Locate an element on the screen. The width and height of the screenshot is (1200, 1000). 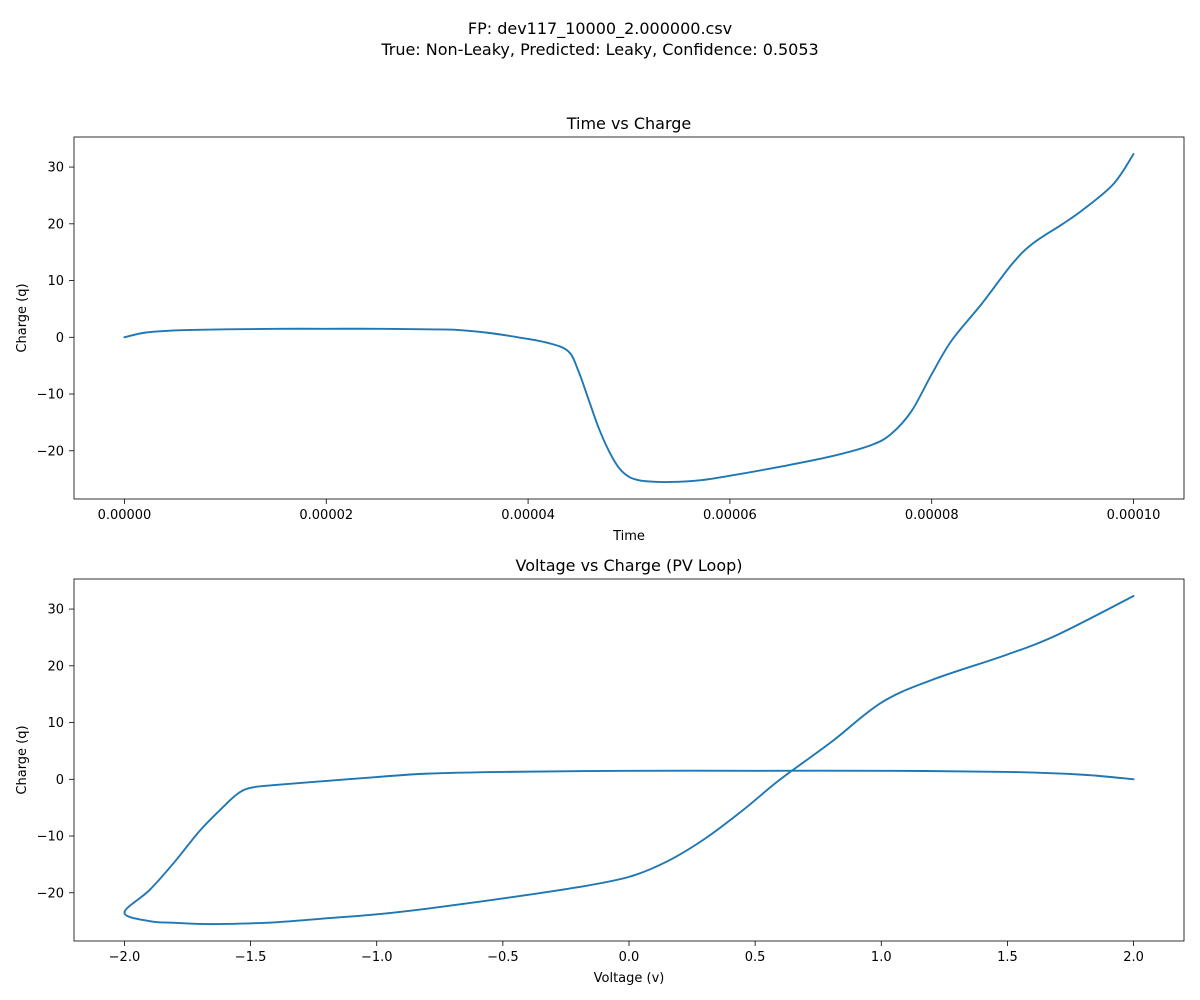
chart-title: Time vs Charge is located at coordinates (629, 123).